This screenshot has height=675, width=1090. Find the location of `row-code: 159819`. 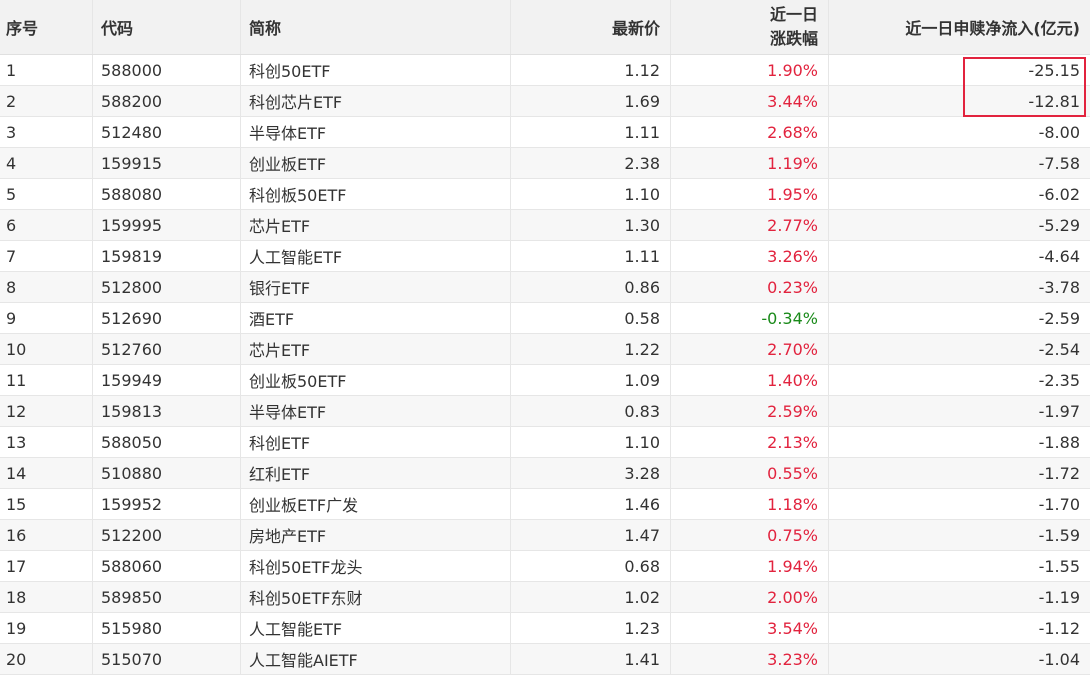

row-code: 159819 is located at coordinates (166, 256).